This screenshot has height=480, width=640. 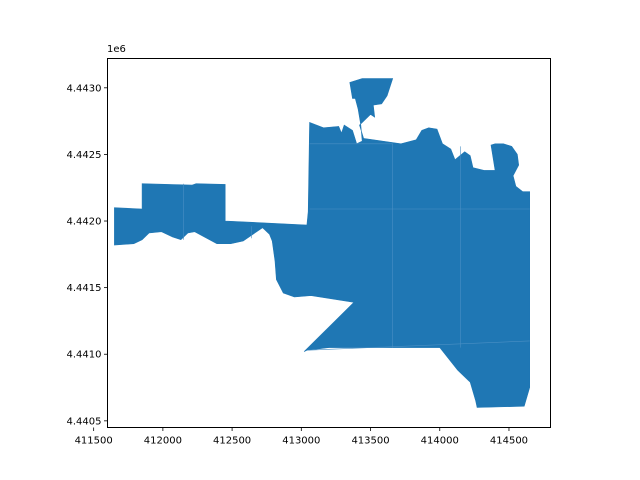 I want to click on x-tick-label: 413500, so click(x=370, y=441).